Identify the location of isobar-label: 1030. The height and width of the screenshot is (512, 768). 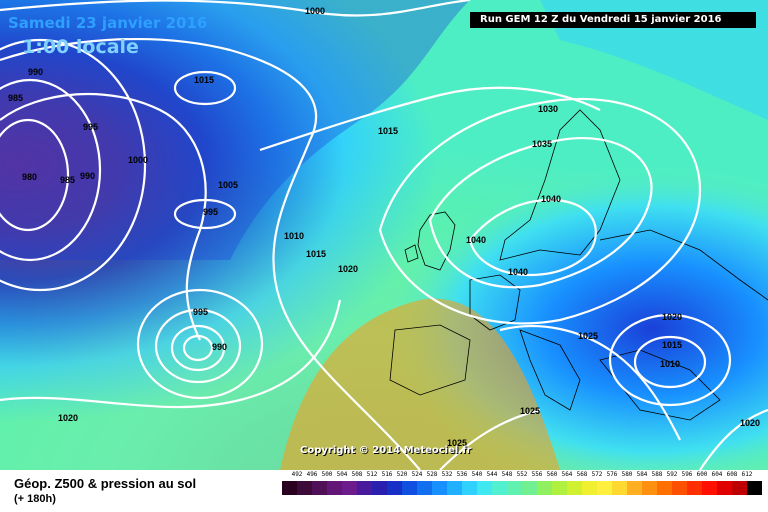
(548, 109).